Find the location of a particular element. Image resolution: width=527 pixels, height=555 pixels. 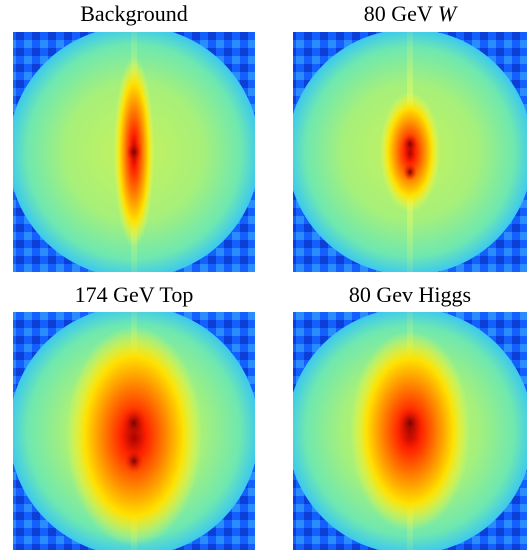

panel-title-text: Background is located at coordinates (134, 13).